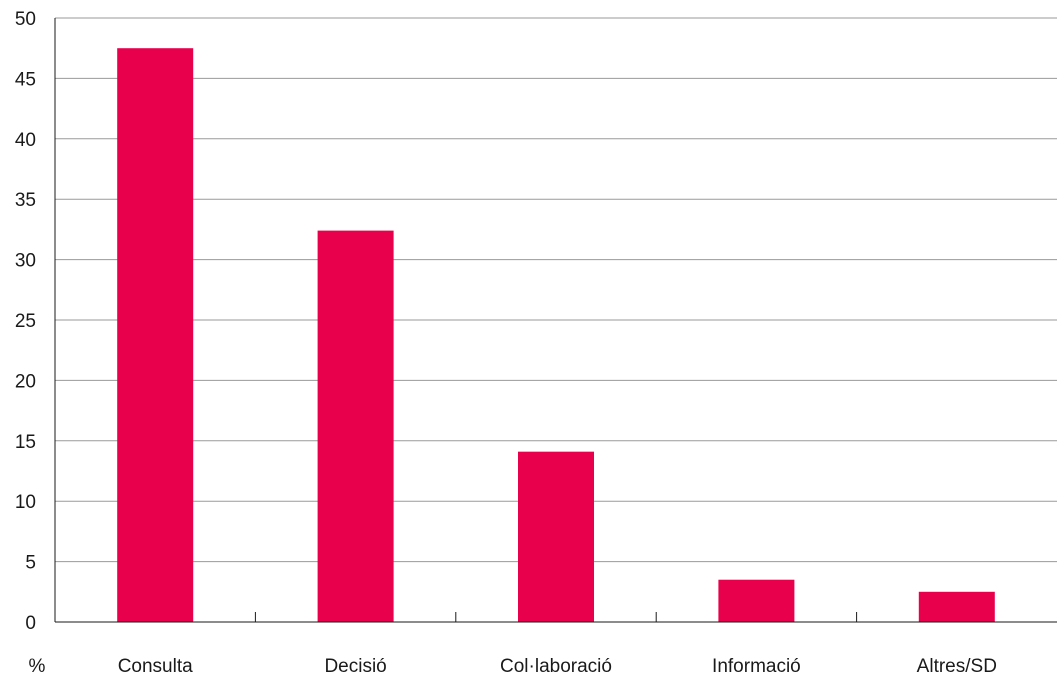 This screenshot has height=689, width=1057. What do you see at coordinates (25, 200) in the screenshot?
I see `y-tick-label: 35` at bounding box center [25, 200].